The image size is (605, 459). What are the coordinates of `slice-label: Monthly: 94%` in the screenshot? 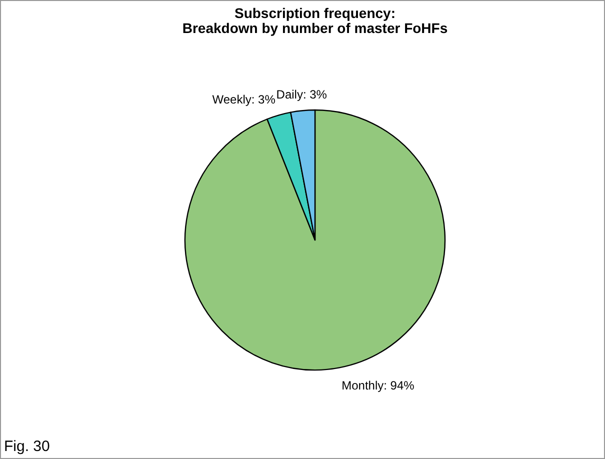 It's located at (378, 385).